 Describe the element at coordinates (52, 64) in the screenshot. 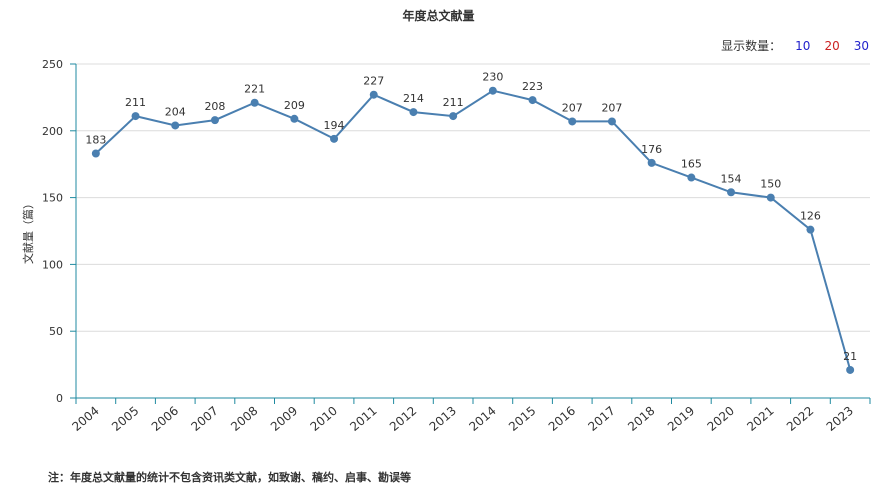

I see `y-tick-label: 250` at that location.